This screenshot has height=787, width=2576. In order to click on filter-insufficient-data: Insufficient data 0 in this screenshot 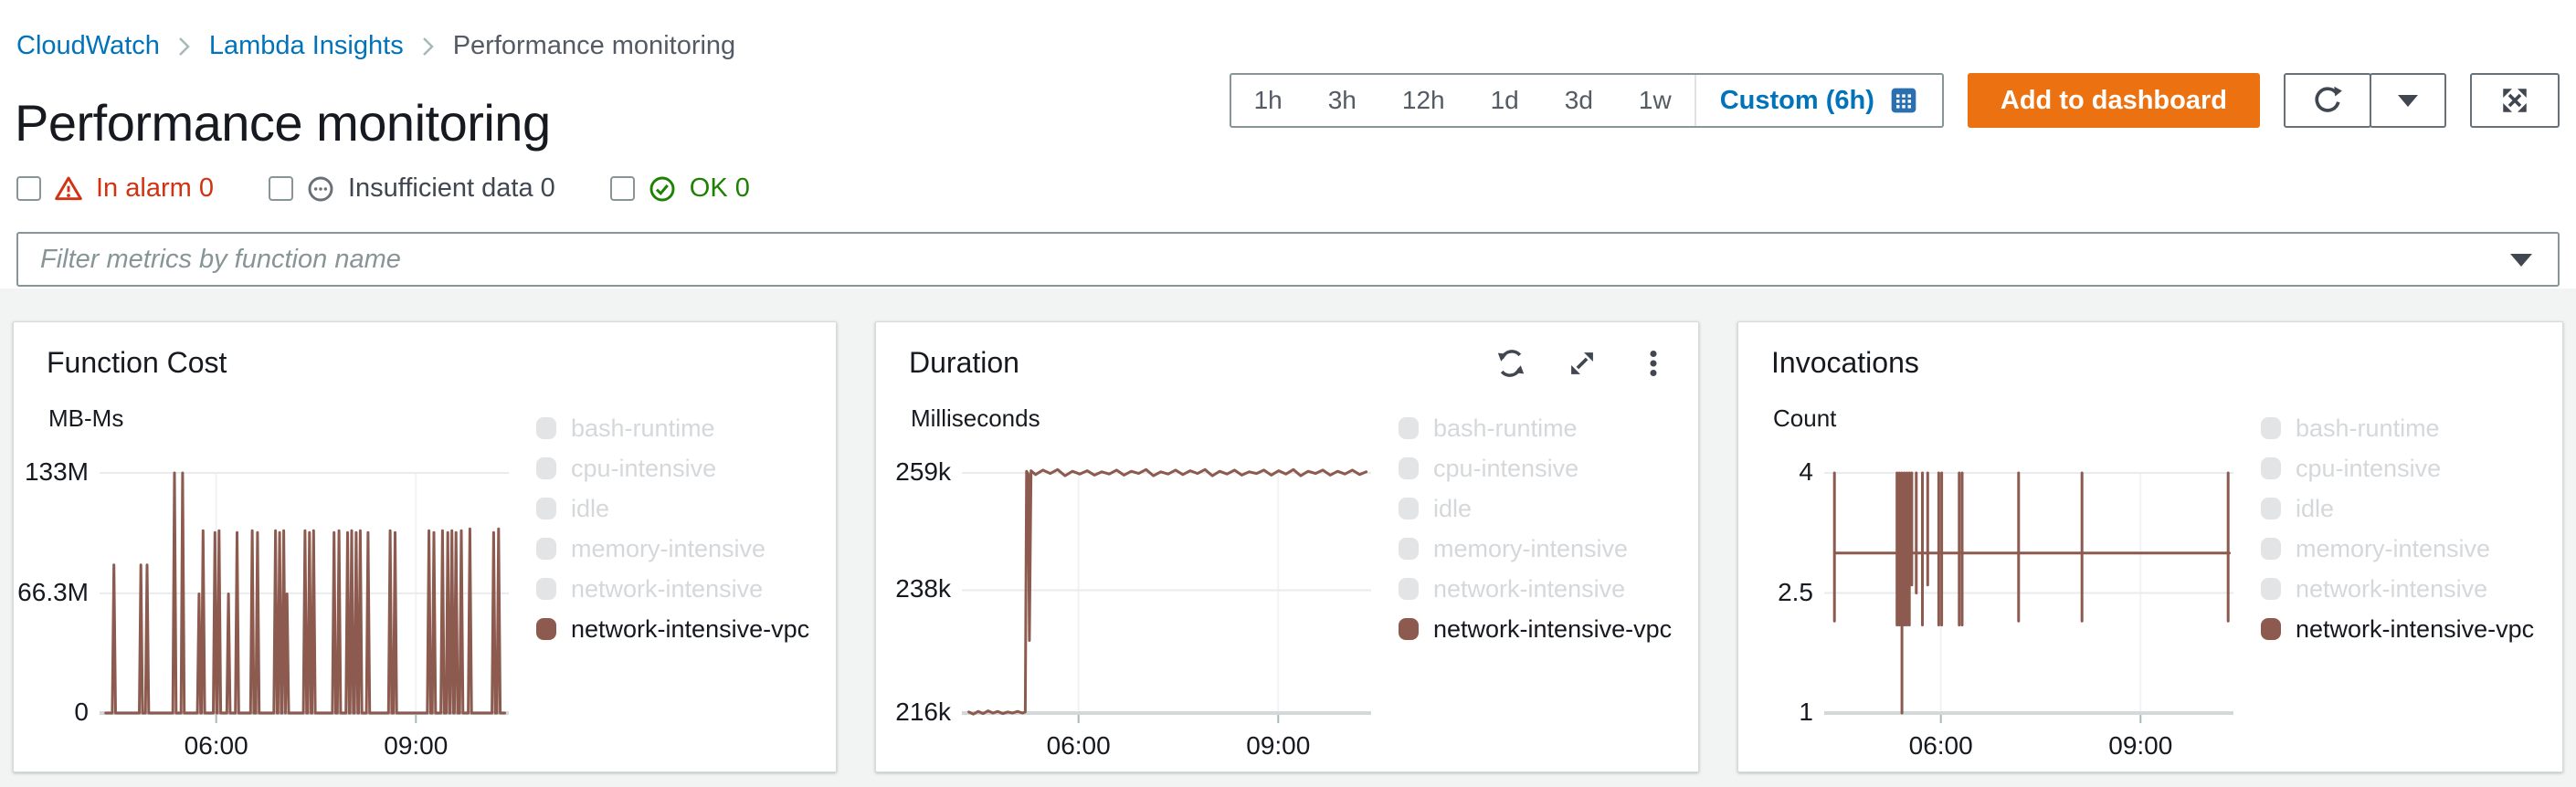, I will do `click(411, 189)`.